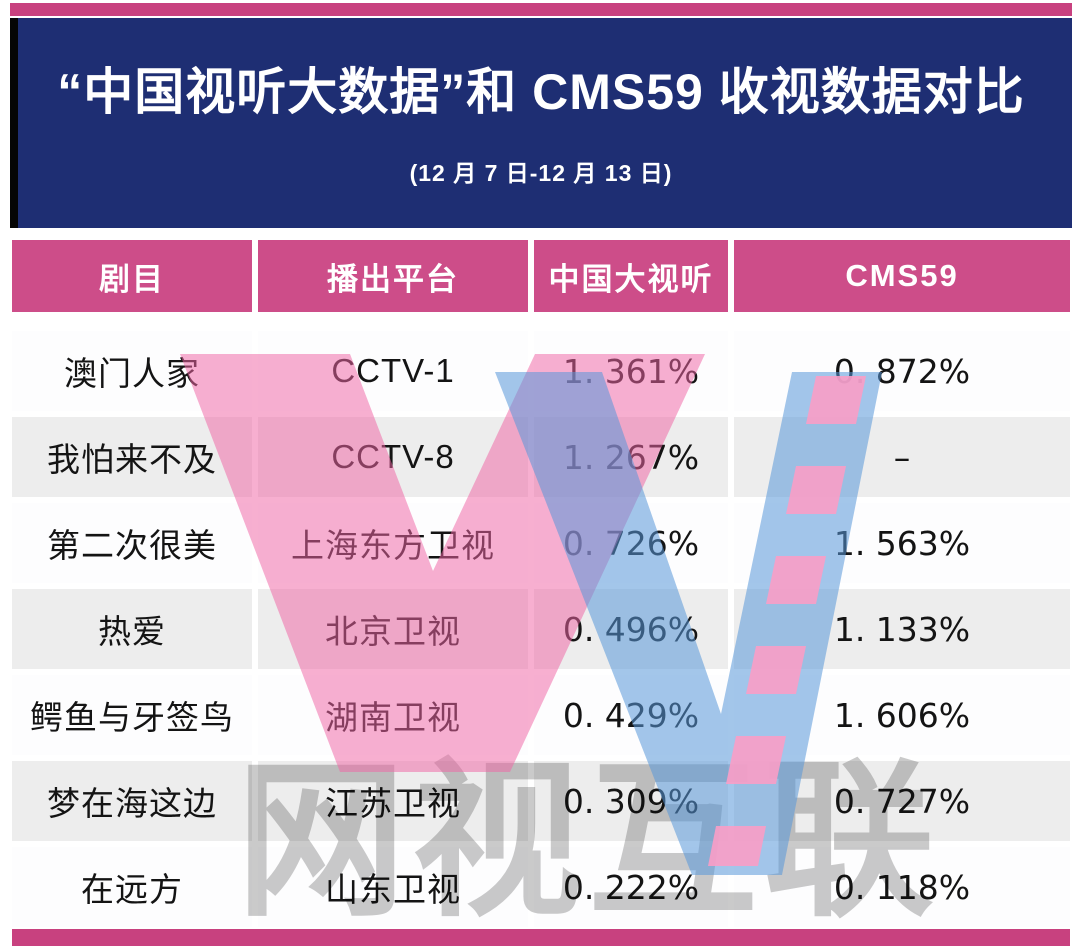 This screenshot has width=1080, height=947. Describe the element at coordinates (14, 123) in the screenshot. I see `banner-left-black-bar` at that location.